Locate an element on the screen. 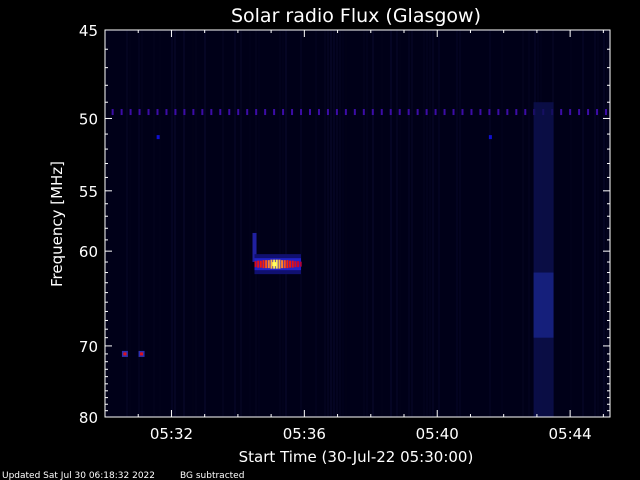 Image resolution: width=640 pixels, height=480 pixels. y-tick-label: 80 is located at coordinates (88, 418).